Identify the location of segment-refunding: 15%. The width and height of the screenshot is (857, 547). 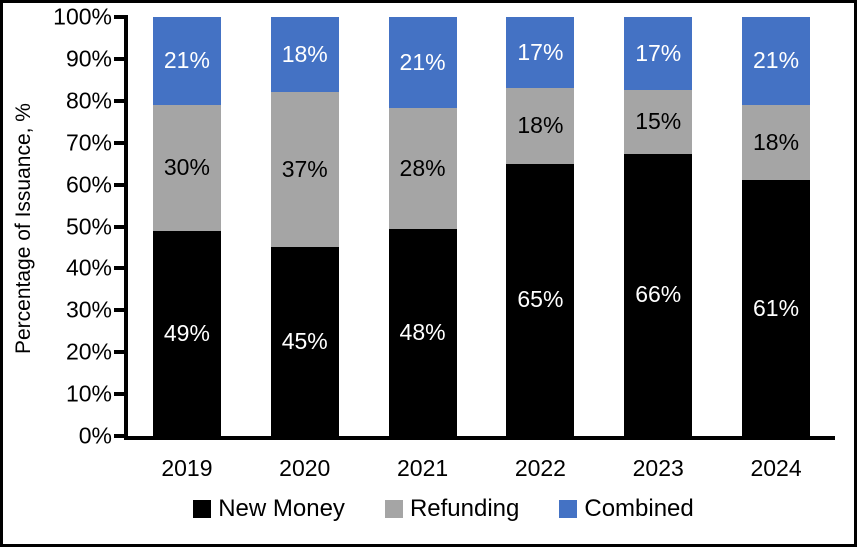
(658, 121).